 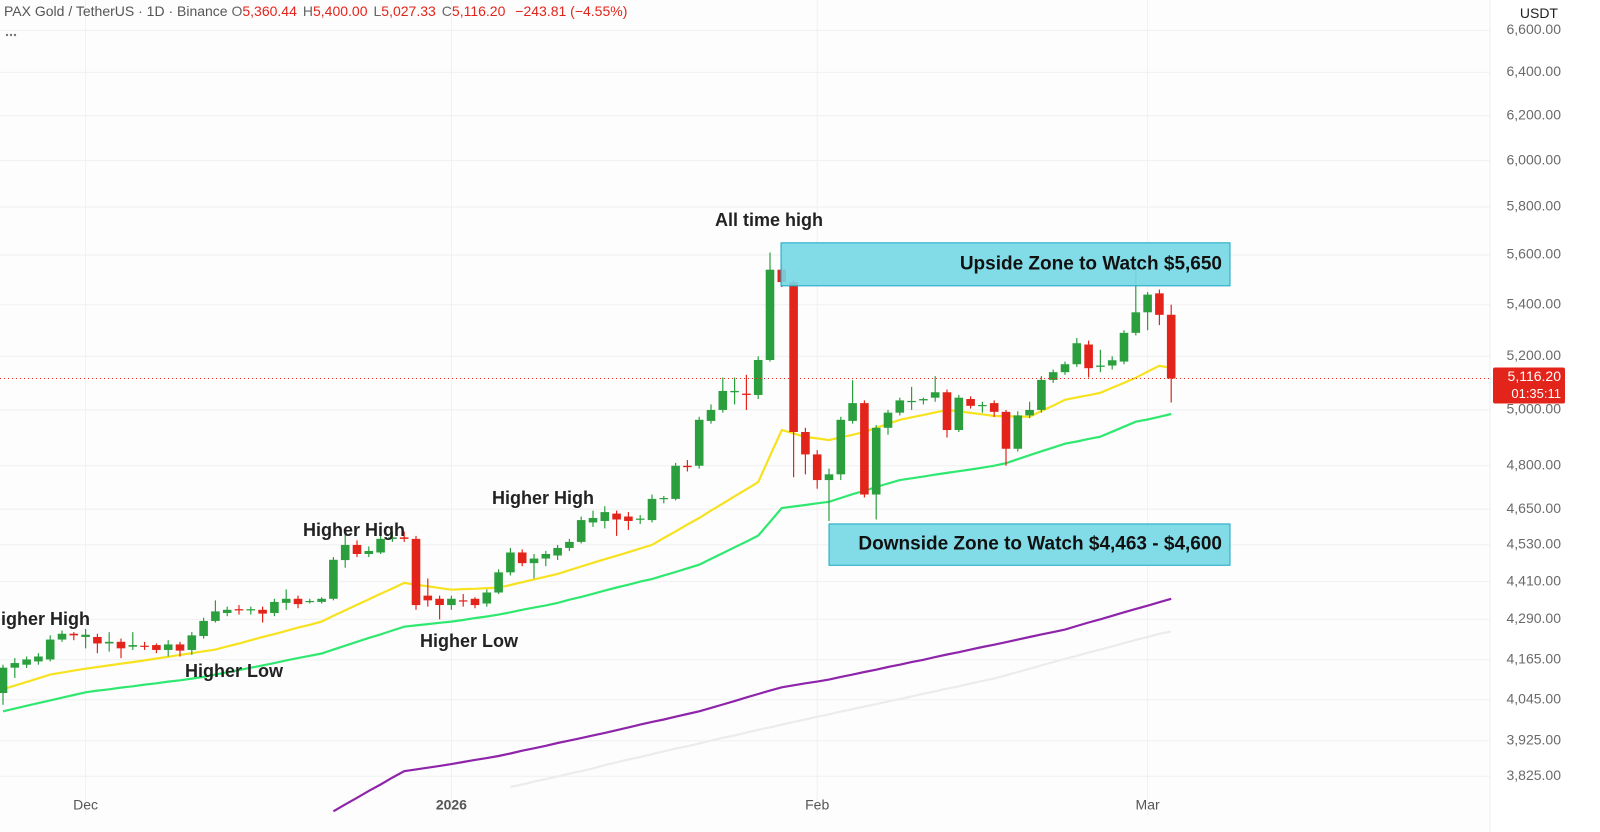 I want to click on annotation: Higher Low, so click(x=469, y=641).